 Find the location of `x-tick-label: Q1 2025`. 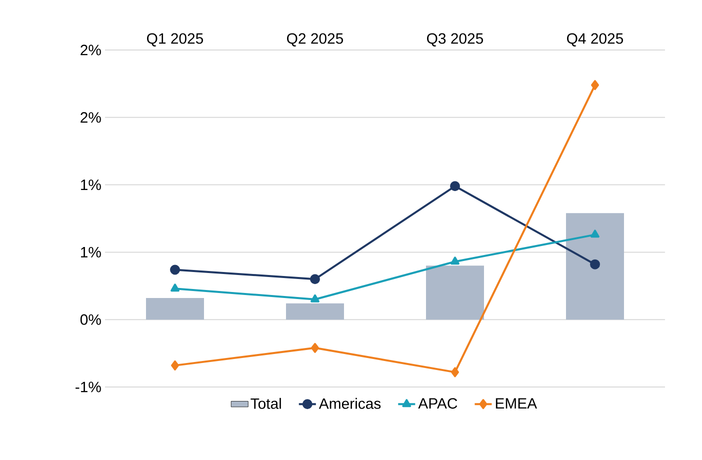

x-tick-label: Q1 2025 is located at coordinates (175, 39).